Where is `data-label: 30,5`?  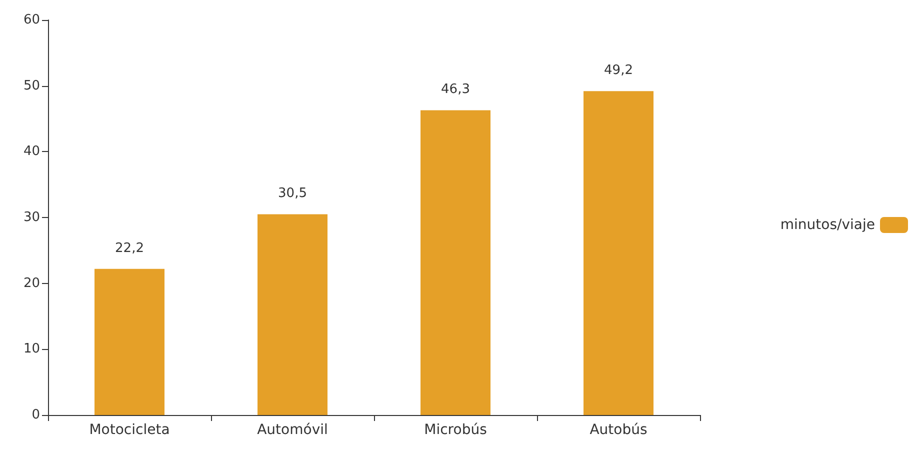
data-label: 30,5 is located at coordinates (292, 194).